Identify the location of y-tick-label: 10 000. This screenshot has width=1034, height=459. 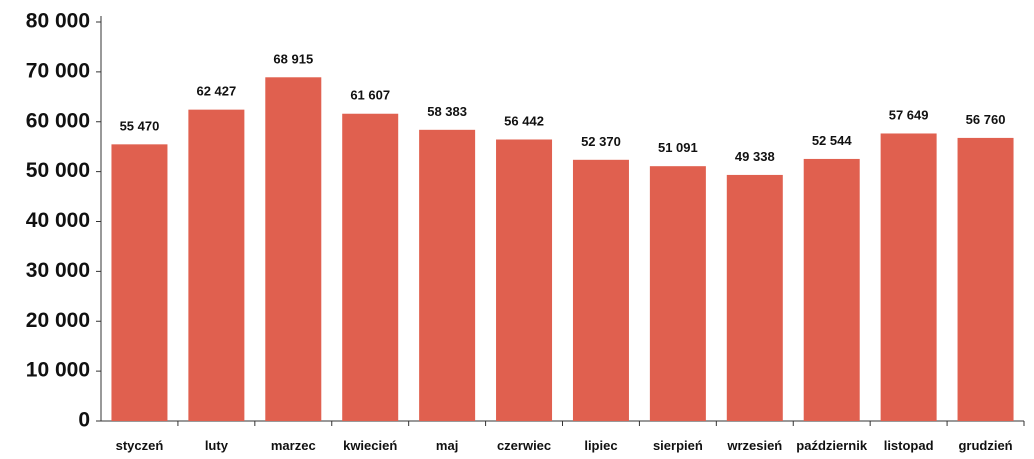
(58, 370).